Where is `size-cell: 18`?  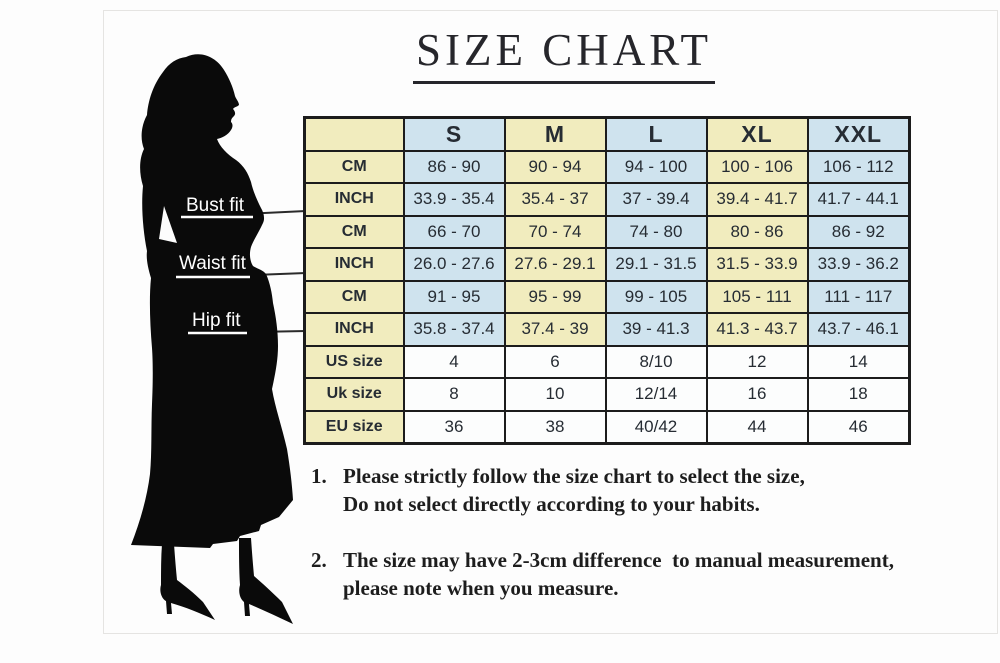 size-cell: 18 is located at coordinates (858, 394).